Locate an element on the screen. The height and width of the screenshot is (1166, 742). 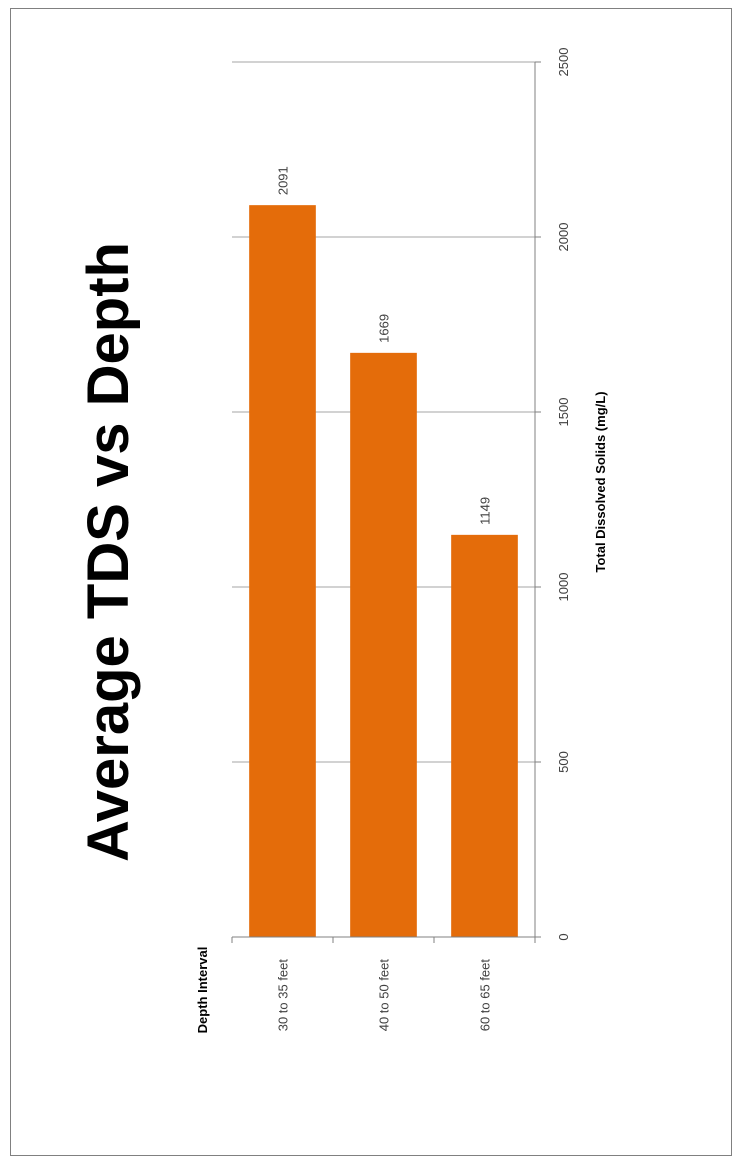
tick-labels: 0 500 1000 1500 2000 2500 is located at coordinates (553, 494).